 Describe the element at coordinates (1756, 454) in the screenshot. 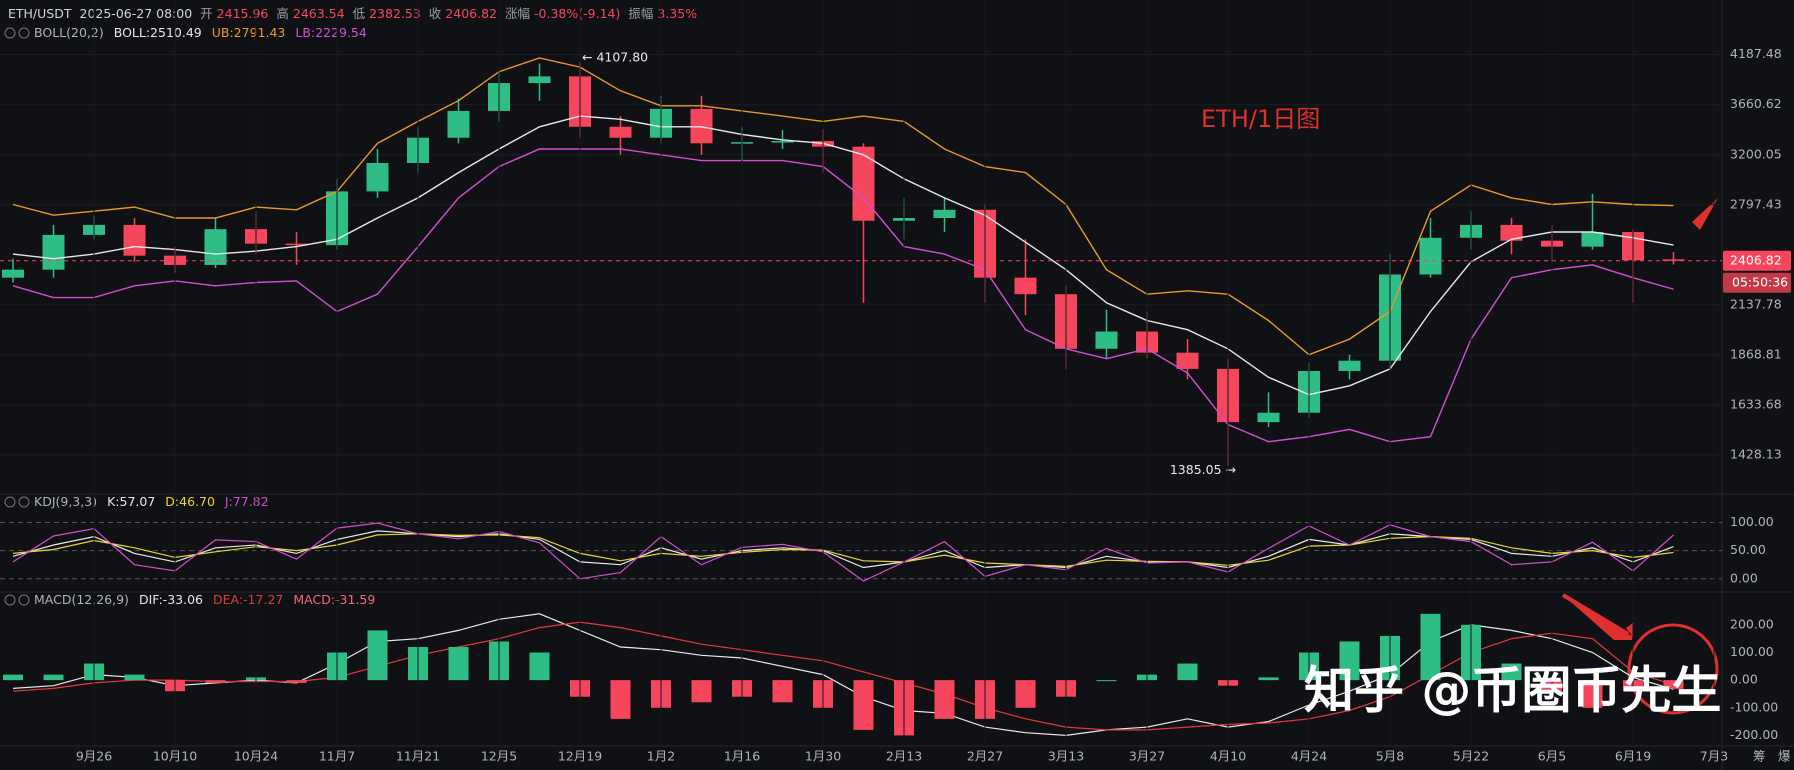

I see `y-tick-label: 1428.13` at that location.